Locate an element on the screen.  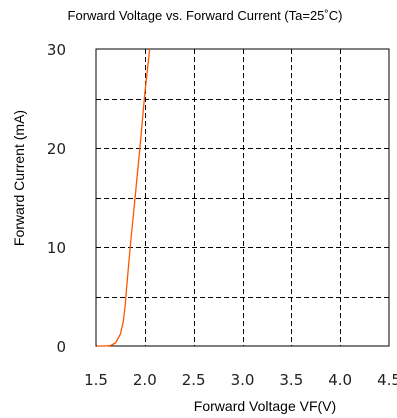
x-tick-label: 4.5 is located at coordinates (387, 380).